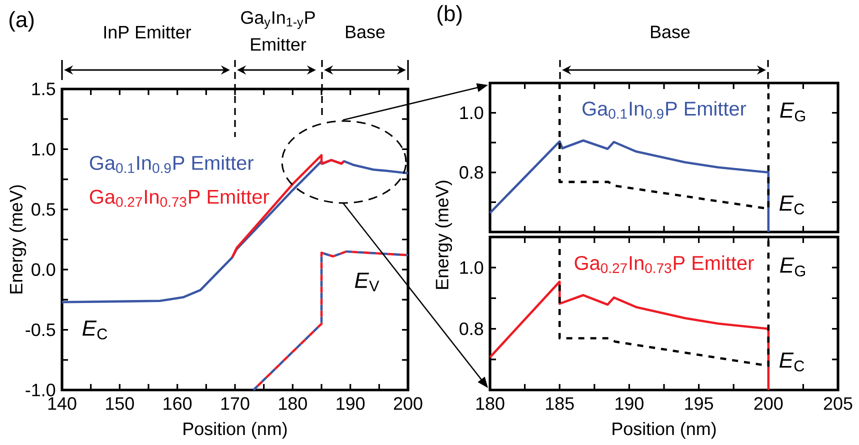 The height and width of the screenshot is (445, 859). What do you see at coordinates (178, 403) in the screenshot?
I see `x-tick-label: 160` at bounding box center [178, 403].